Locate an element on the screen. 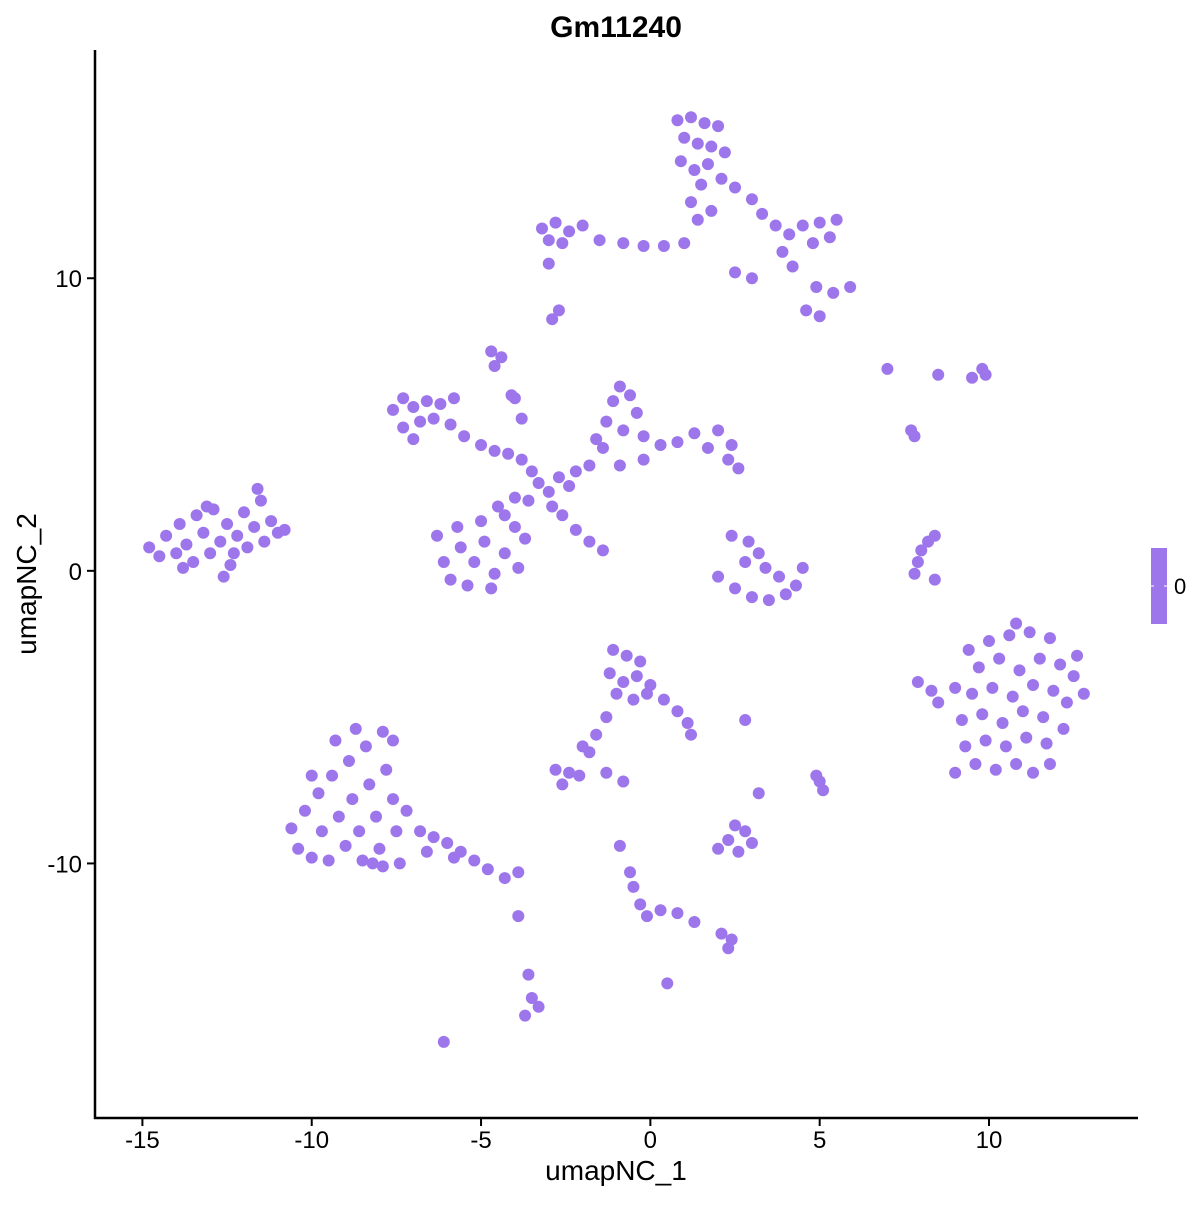 This screenshot has width=1200, height=1205. y-tick-label: -10 is located at coordinates (64, 864).